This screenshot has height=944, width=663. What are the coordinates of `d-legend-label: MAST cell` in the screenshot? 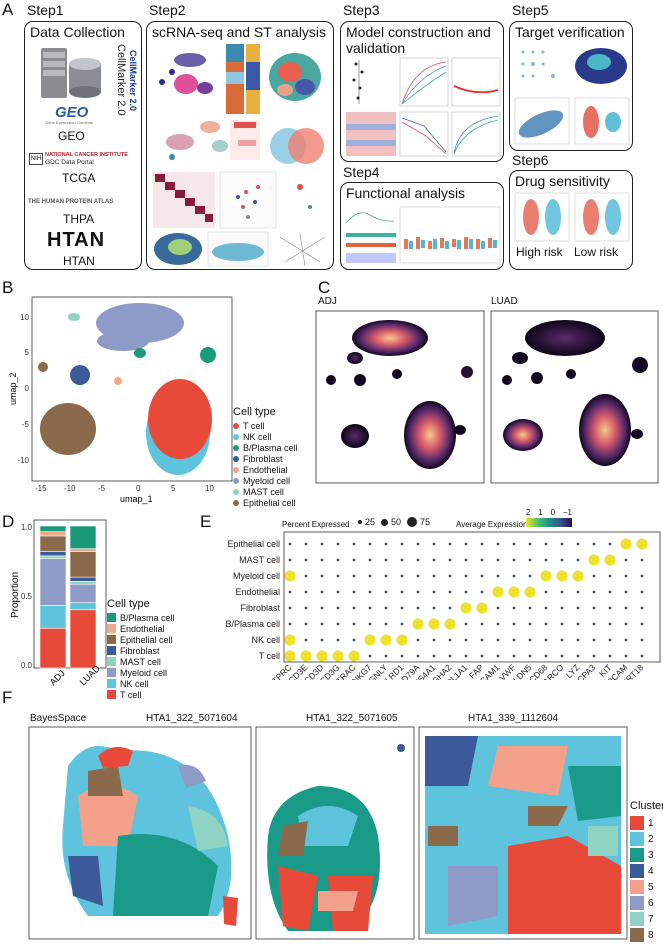 It's located at (140, 661).